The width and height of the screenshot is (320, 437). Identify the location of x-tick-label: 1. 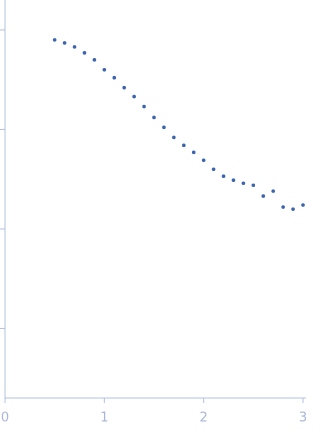
(104, 418).